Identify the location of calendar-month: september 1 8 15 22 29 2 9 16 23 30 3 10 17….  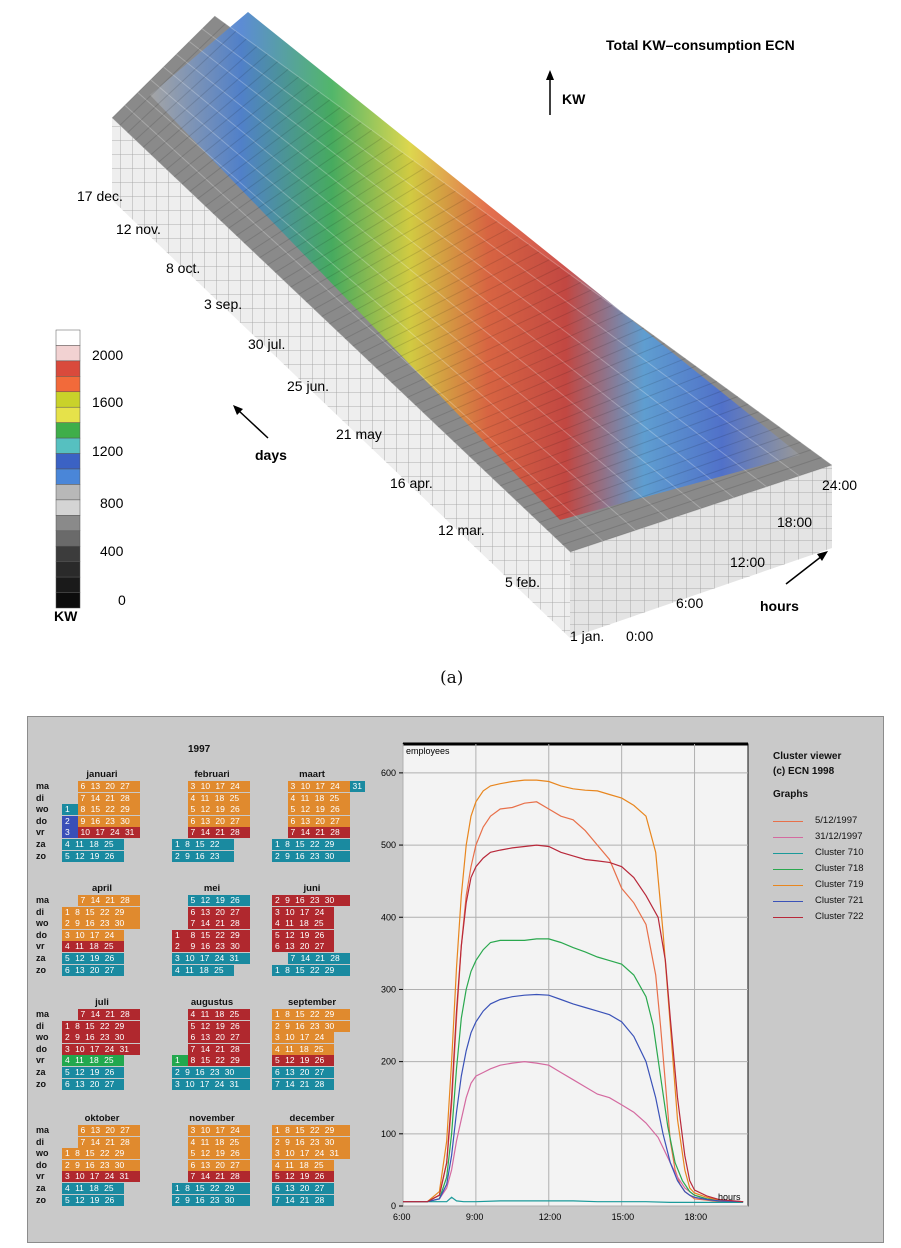
(310, 1046).